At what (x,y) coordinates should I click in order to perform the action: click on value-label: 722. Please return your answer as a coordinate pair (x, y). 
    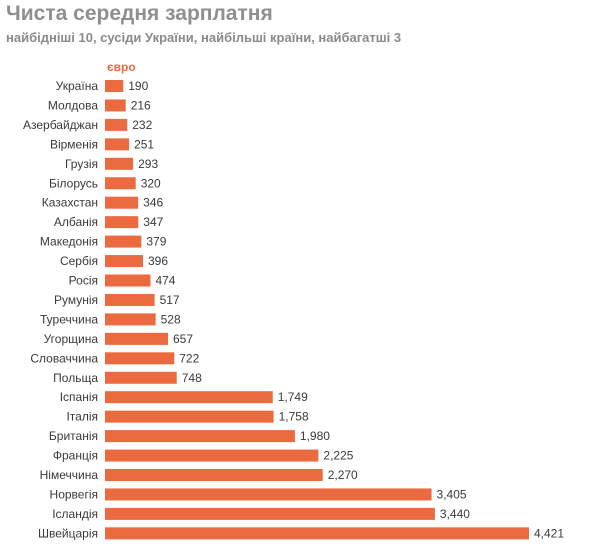
    Looking at the image, I should click on (189, 358).